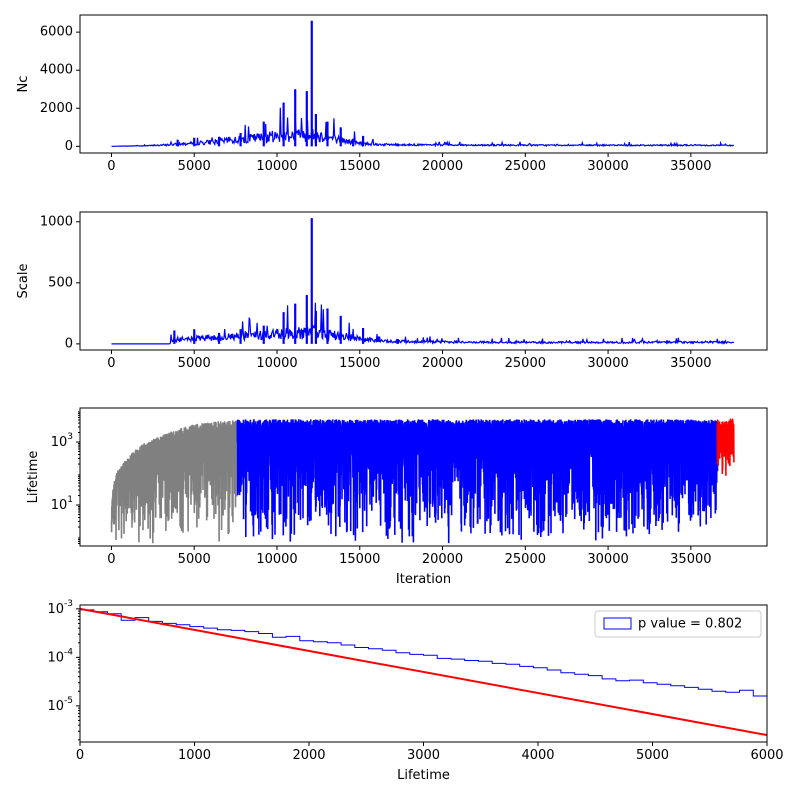 This screenshot has height=800, width=800. I want to click on y-tick-label: 2000, so click(56, 108).